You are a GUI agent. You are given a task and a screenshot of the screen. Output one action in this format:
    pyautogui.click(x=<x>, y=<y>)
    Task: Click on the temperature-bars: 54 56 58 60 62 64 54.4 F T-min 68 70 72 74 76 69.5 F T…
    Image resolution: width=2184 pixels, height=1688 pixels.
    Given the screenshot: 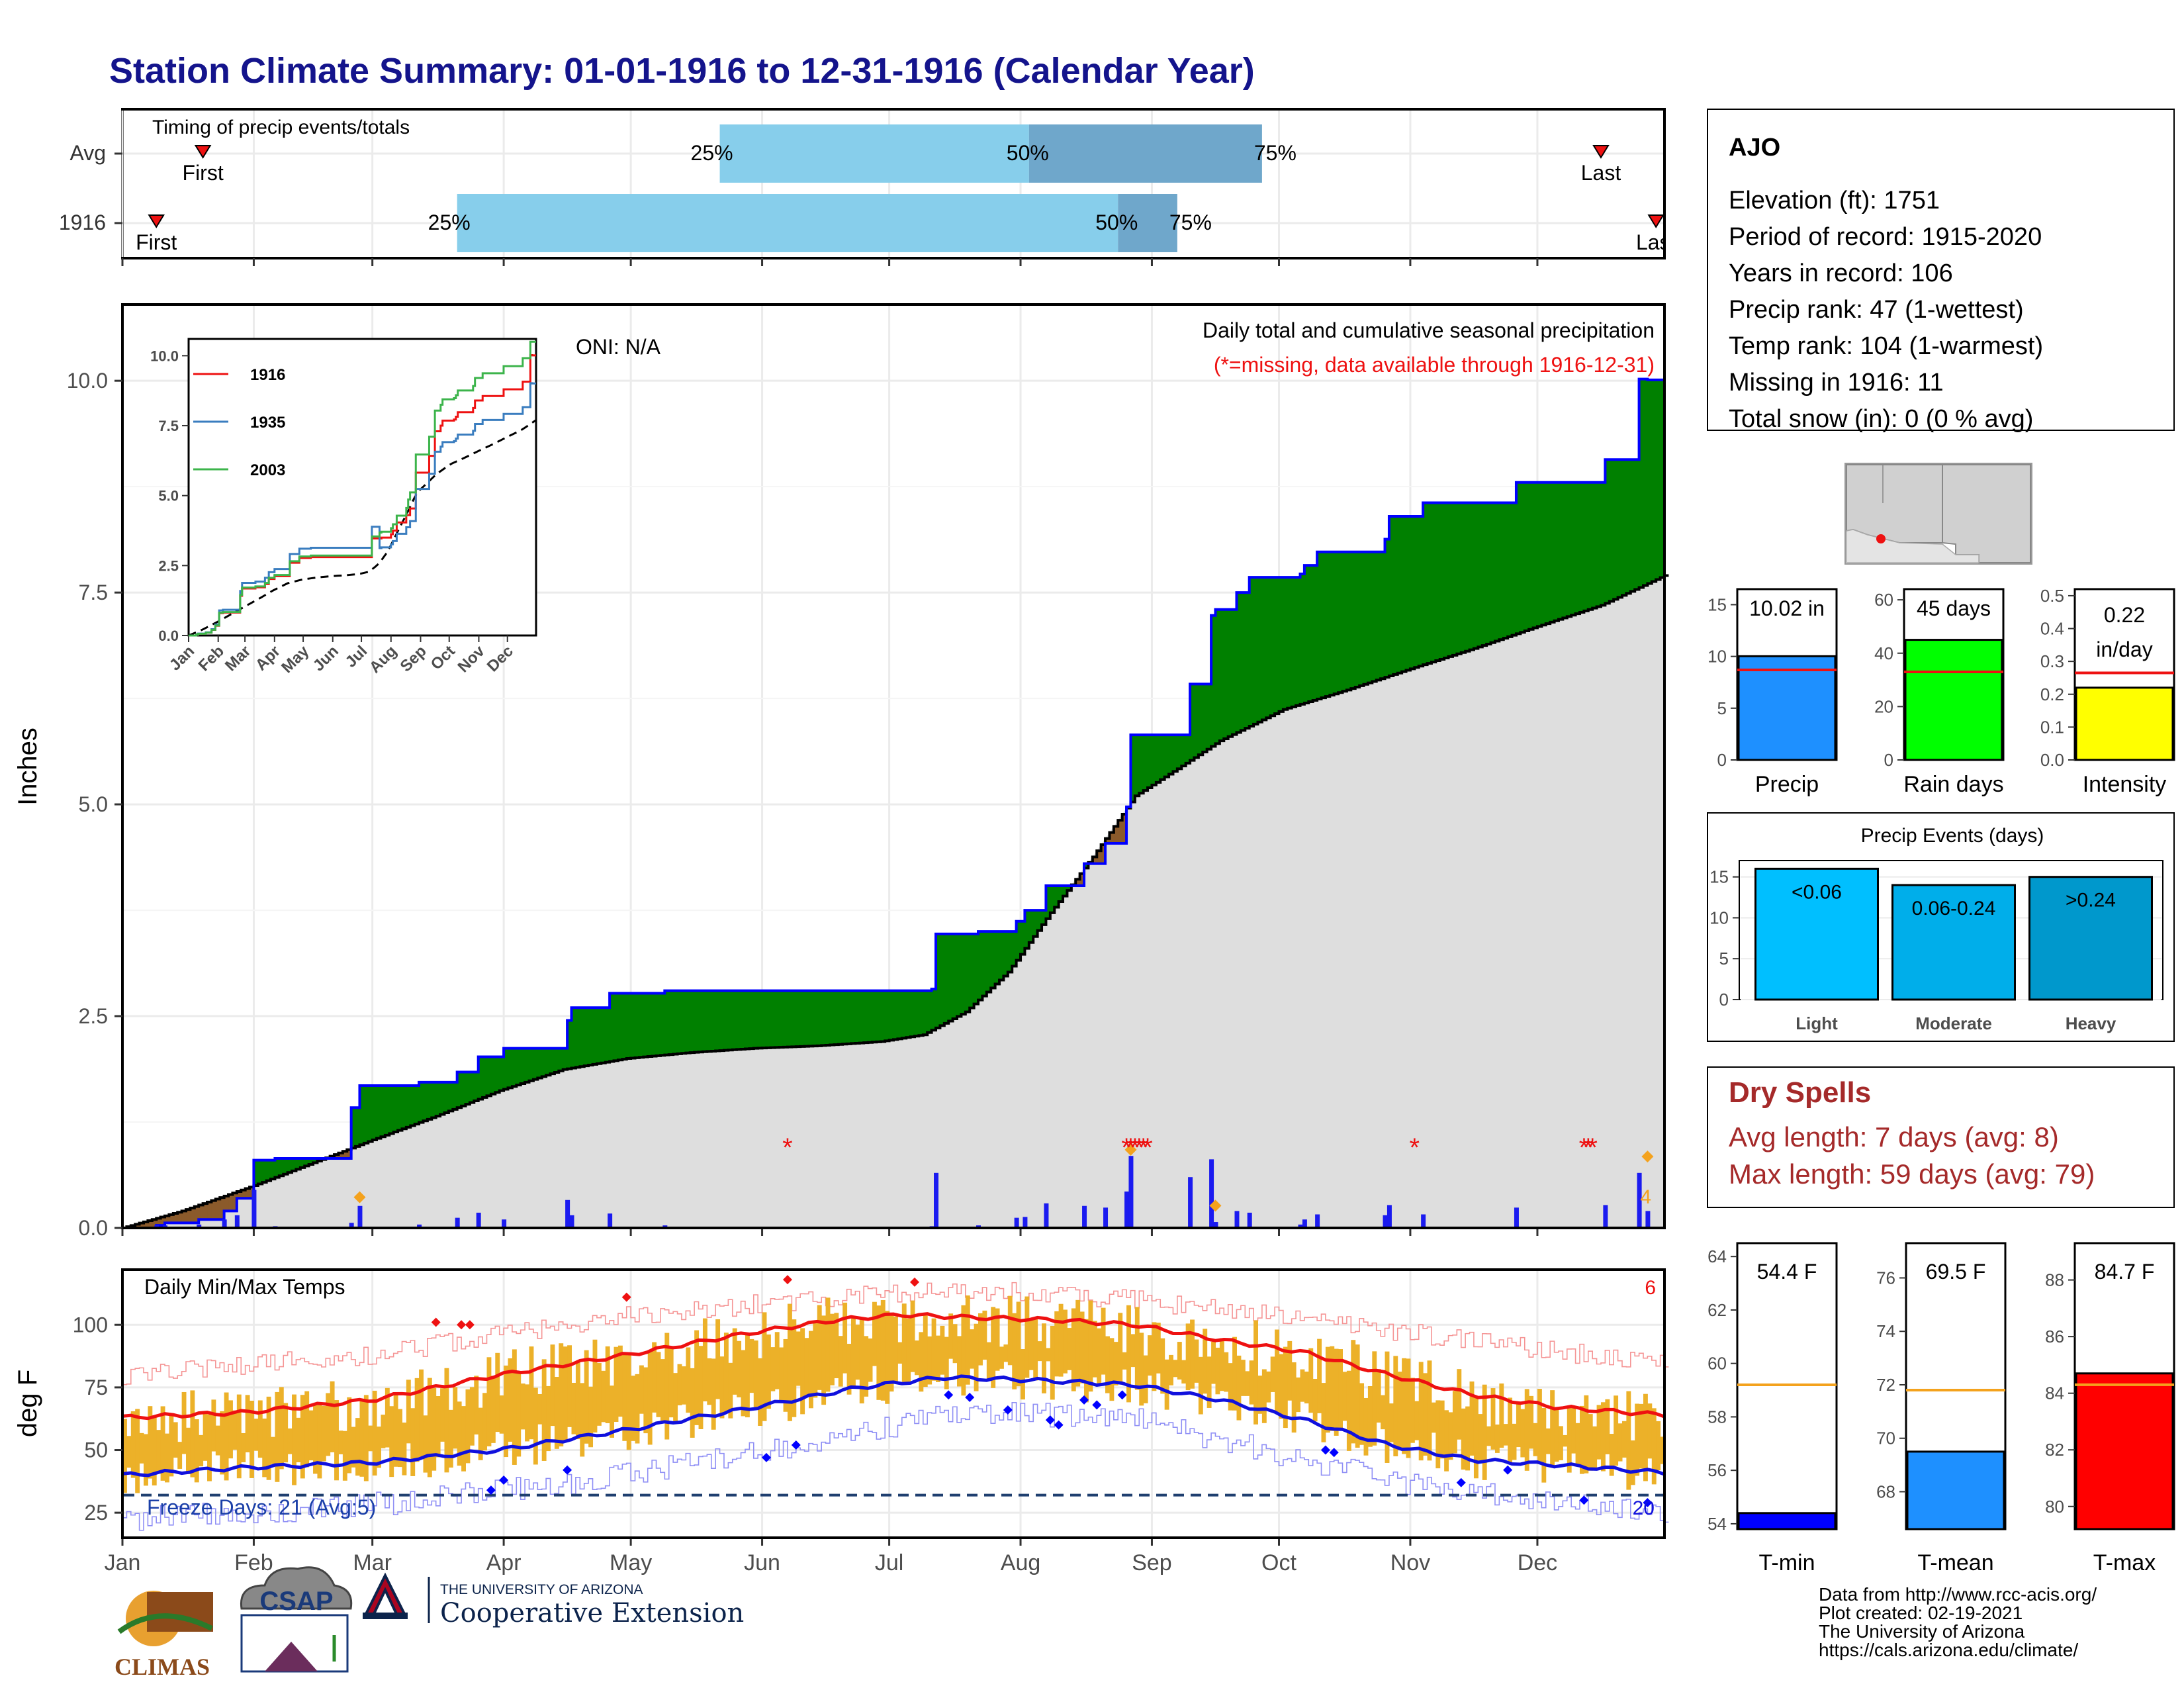 What is the action you would take?
    pyautogui.click(x=1941, y=1408)
    